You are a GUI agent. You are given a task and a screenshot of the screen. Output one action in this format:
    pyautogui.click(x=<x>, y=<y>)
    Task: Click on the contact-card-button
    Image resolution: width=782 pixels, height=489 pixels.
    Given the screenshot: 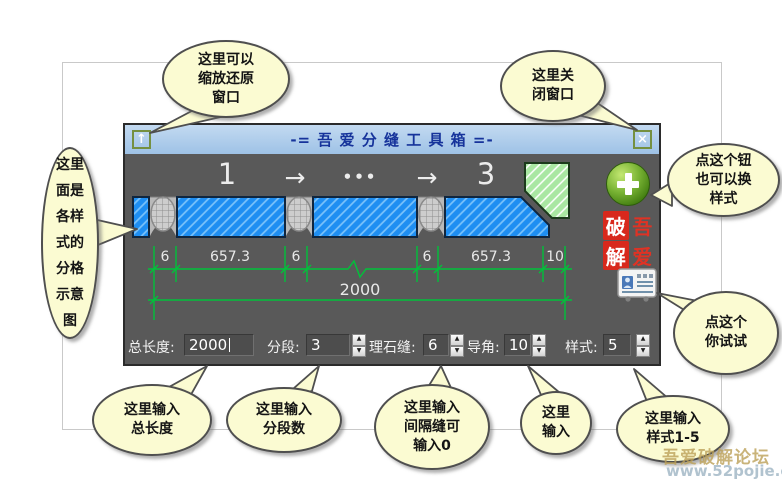 What is the action you would take?
    pyautogui.click(x=637, y=285)
    